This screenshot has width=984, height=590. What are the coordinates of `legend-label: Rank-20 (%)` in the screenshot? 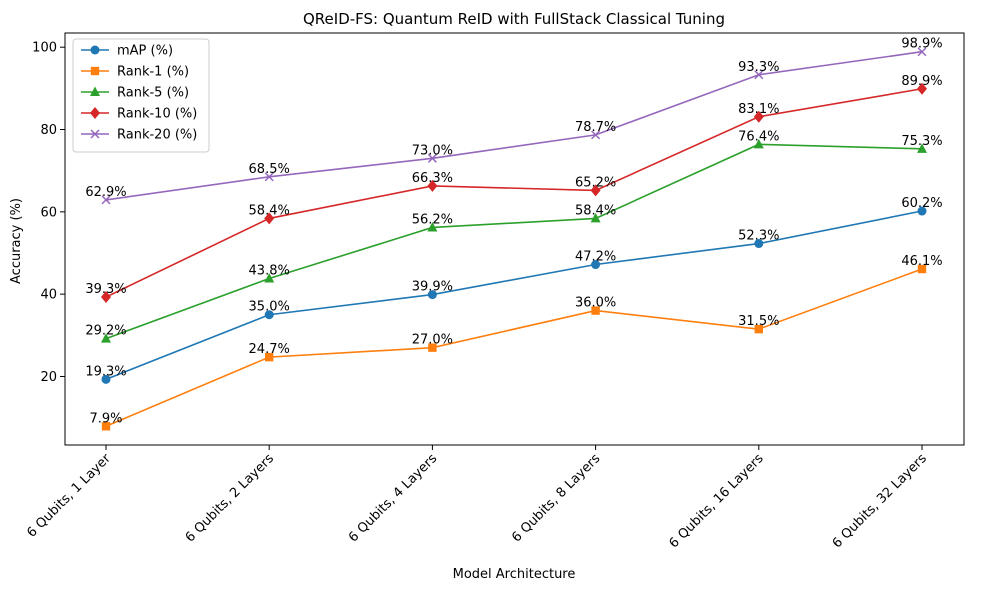 It's located at (157, 135).